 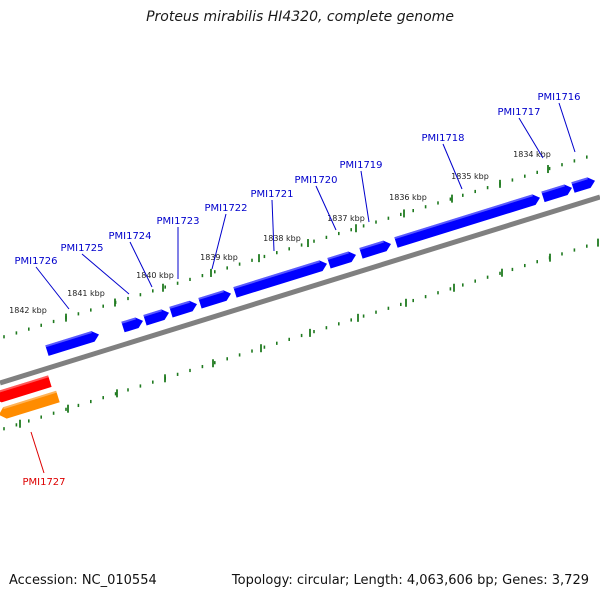 What do you see at coordinates (271, 194) in the screenshot?
I see `gene-label: PMI1721` at bounding box center [271, 194].